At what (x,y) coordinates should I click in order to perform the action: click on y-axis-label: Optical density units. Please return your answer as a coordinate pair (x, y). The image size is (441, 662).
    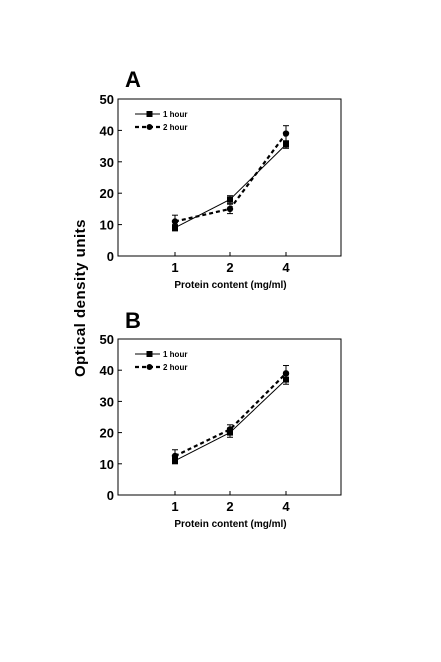
    Looking at the image, I should click on (80, 298).